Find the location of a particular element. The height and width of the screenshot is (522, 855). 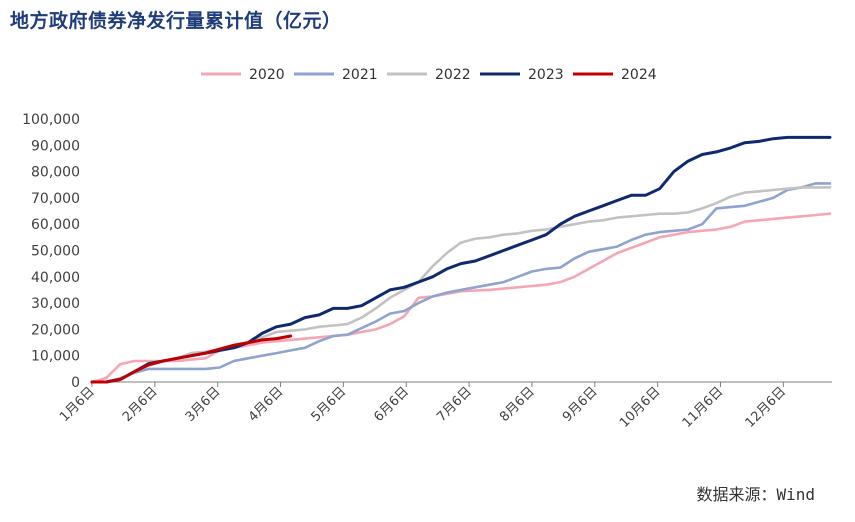

x-tick-label: 3月6日 is located at coordinates (203, 404).